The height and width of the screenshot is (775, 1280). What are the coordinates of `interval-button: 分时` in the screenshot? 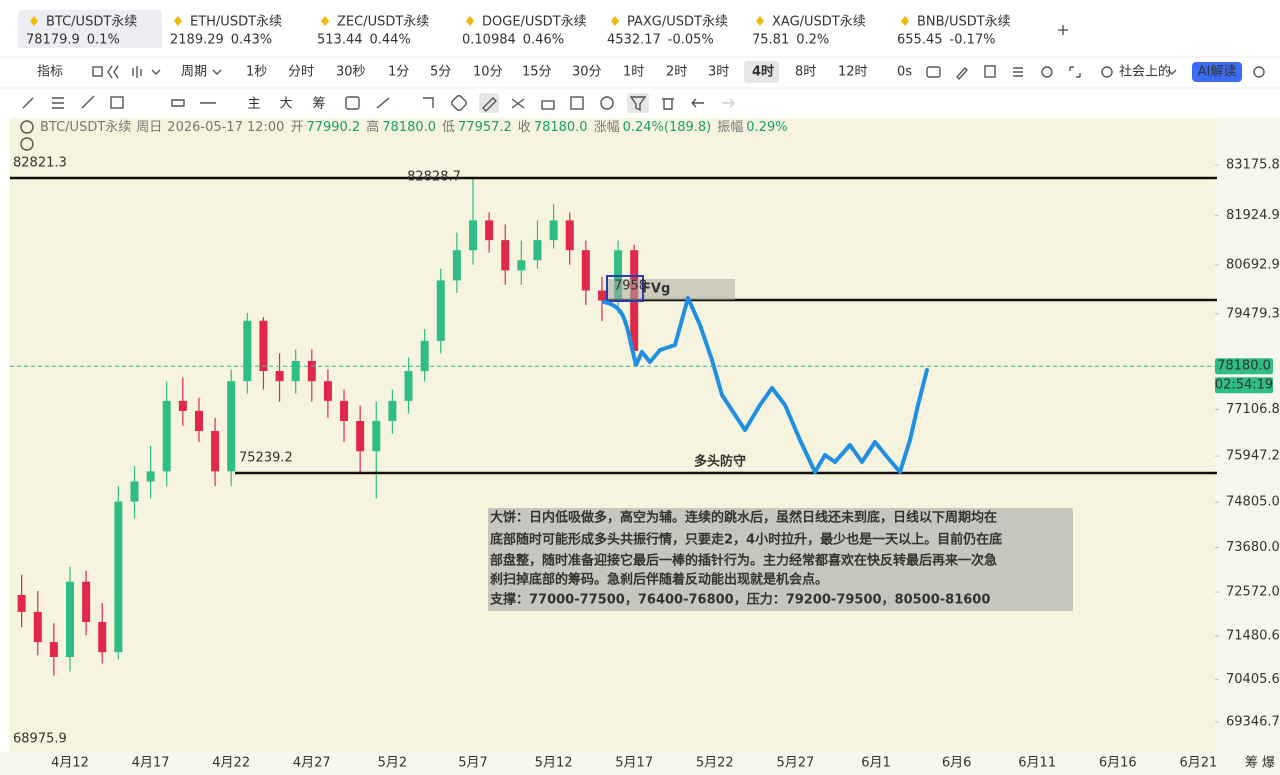 It's located at (301, 72).